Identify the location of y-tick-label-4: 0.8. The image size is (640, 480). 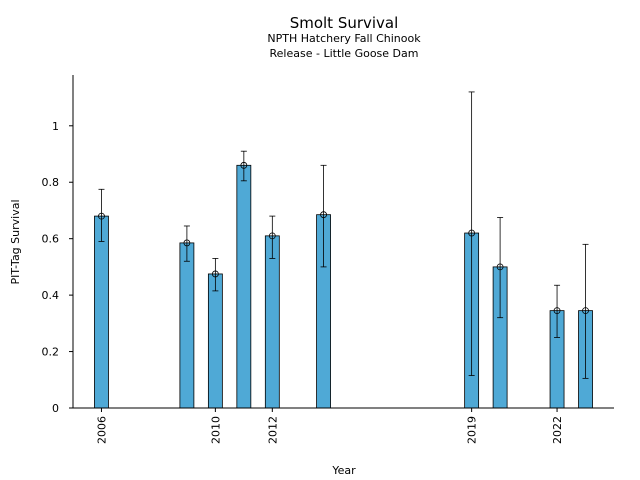
(51, 182).